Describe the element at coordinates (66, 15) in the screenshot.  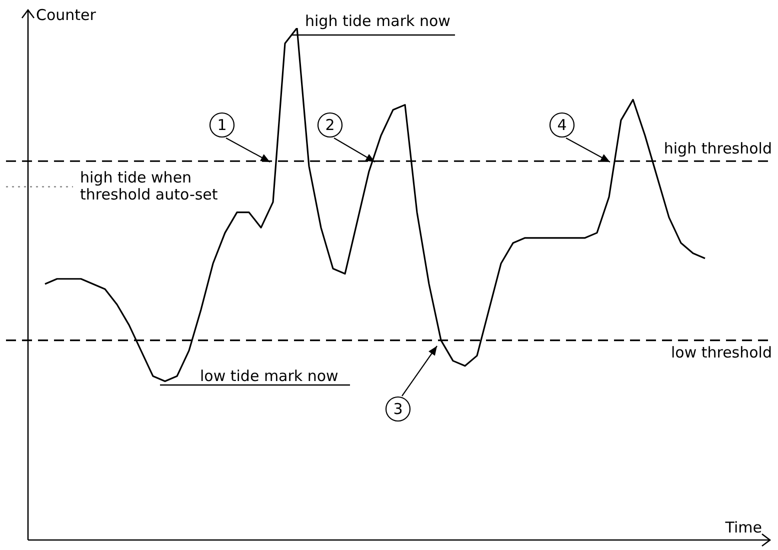
I see `y-axis-title: Counter` at that location.